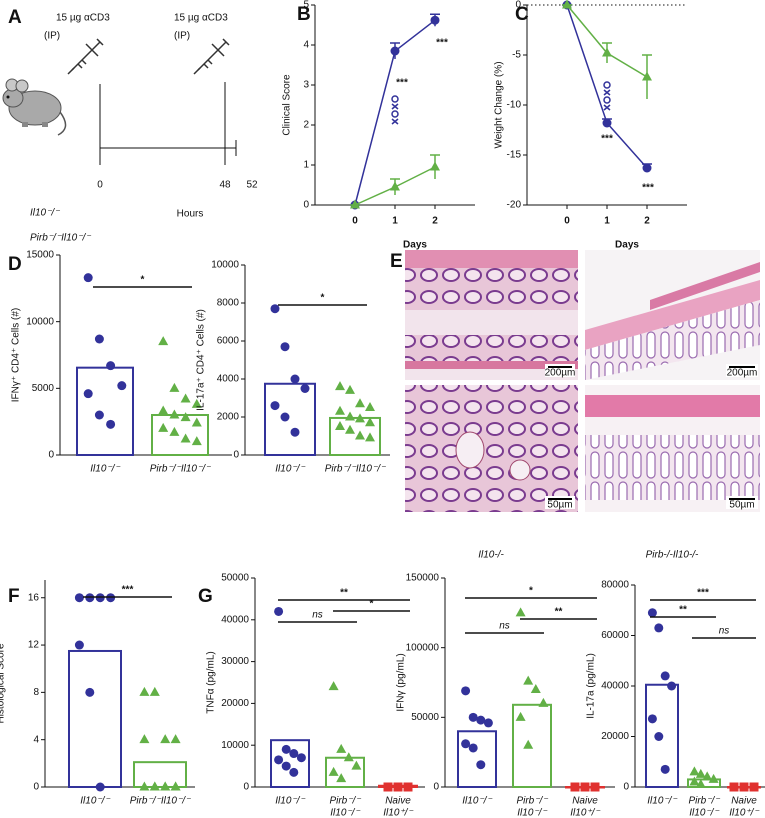  What do you see at coordinates (615, 635) in the screenshot?
I see `y-tick-label: 60000` at bounding box center [615, 635].